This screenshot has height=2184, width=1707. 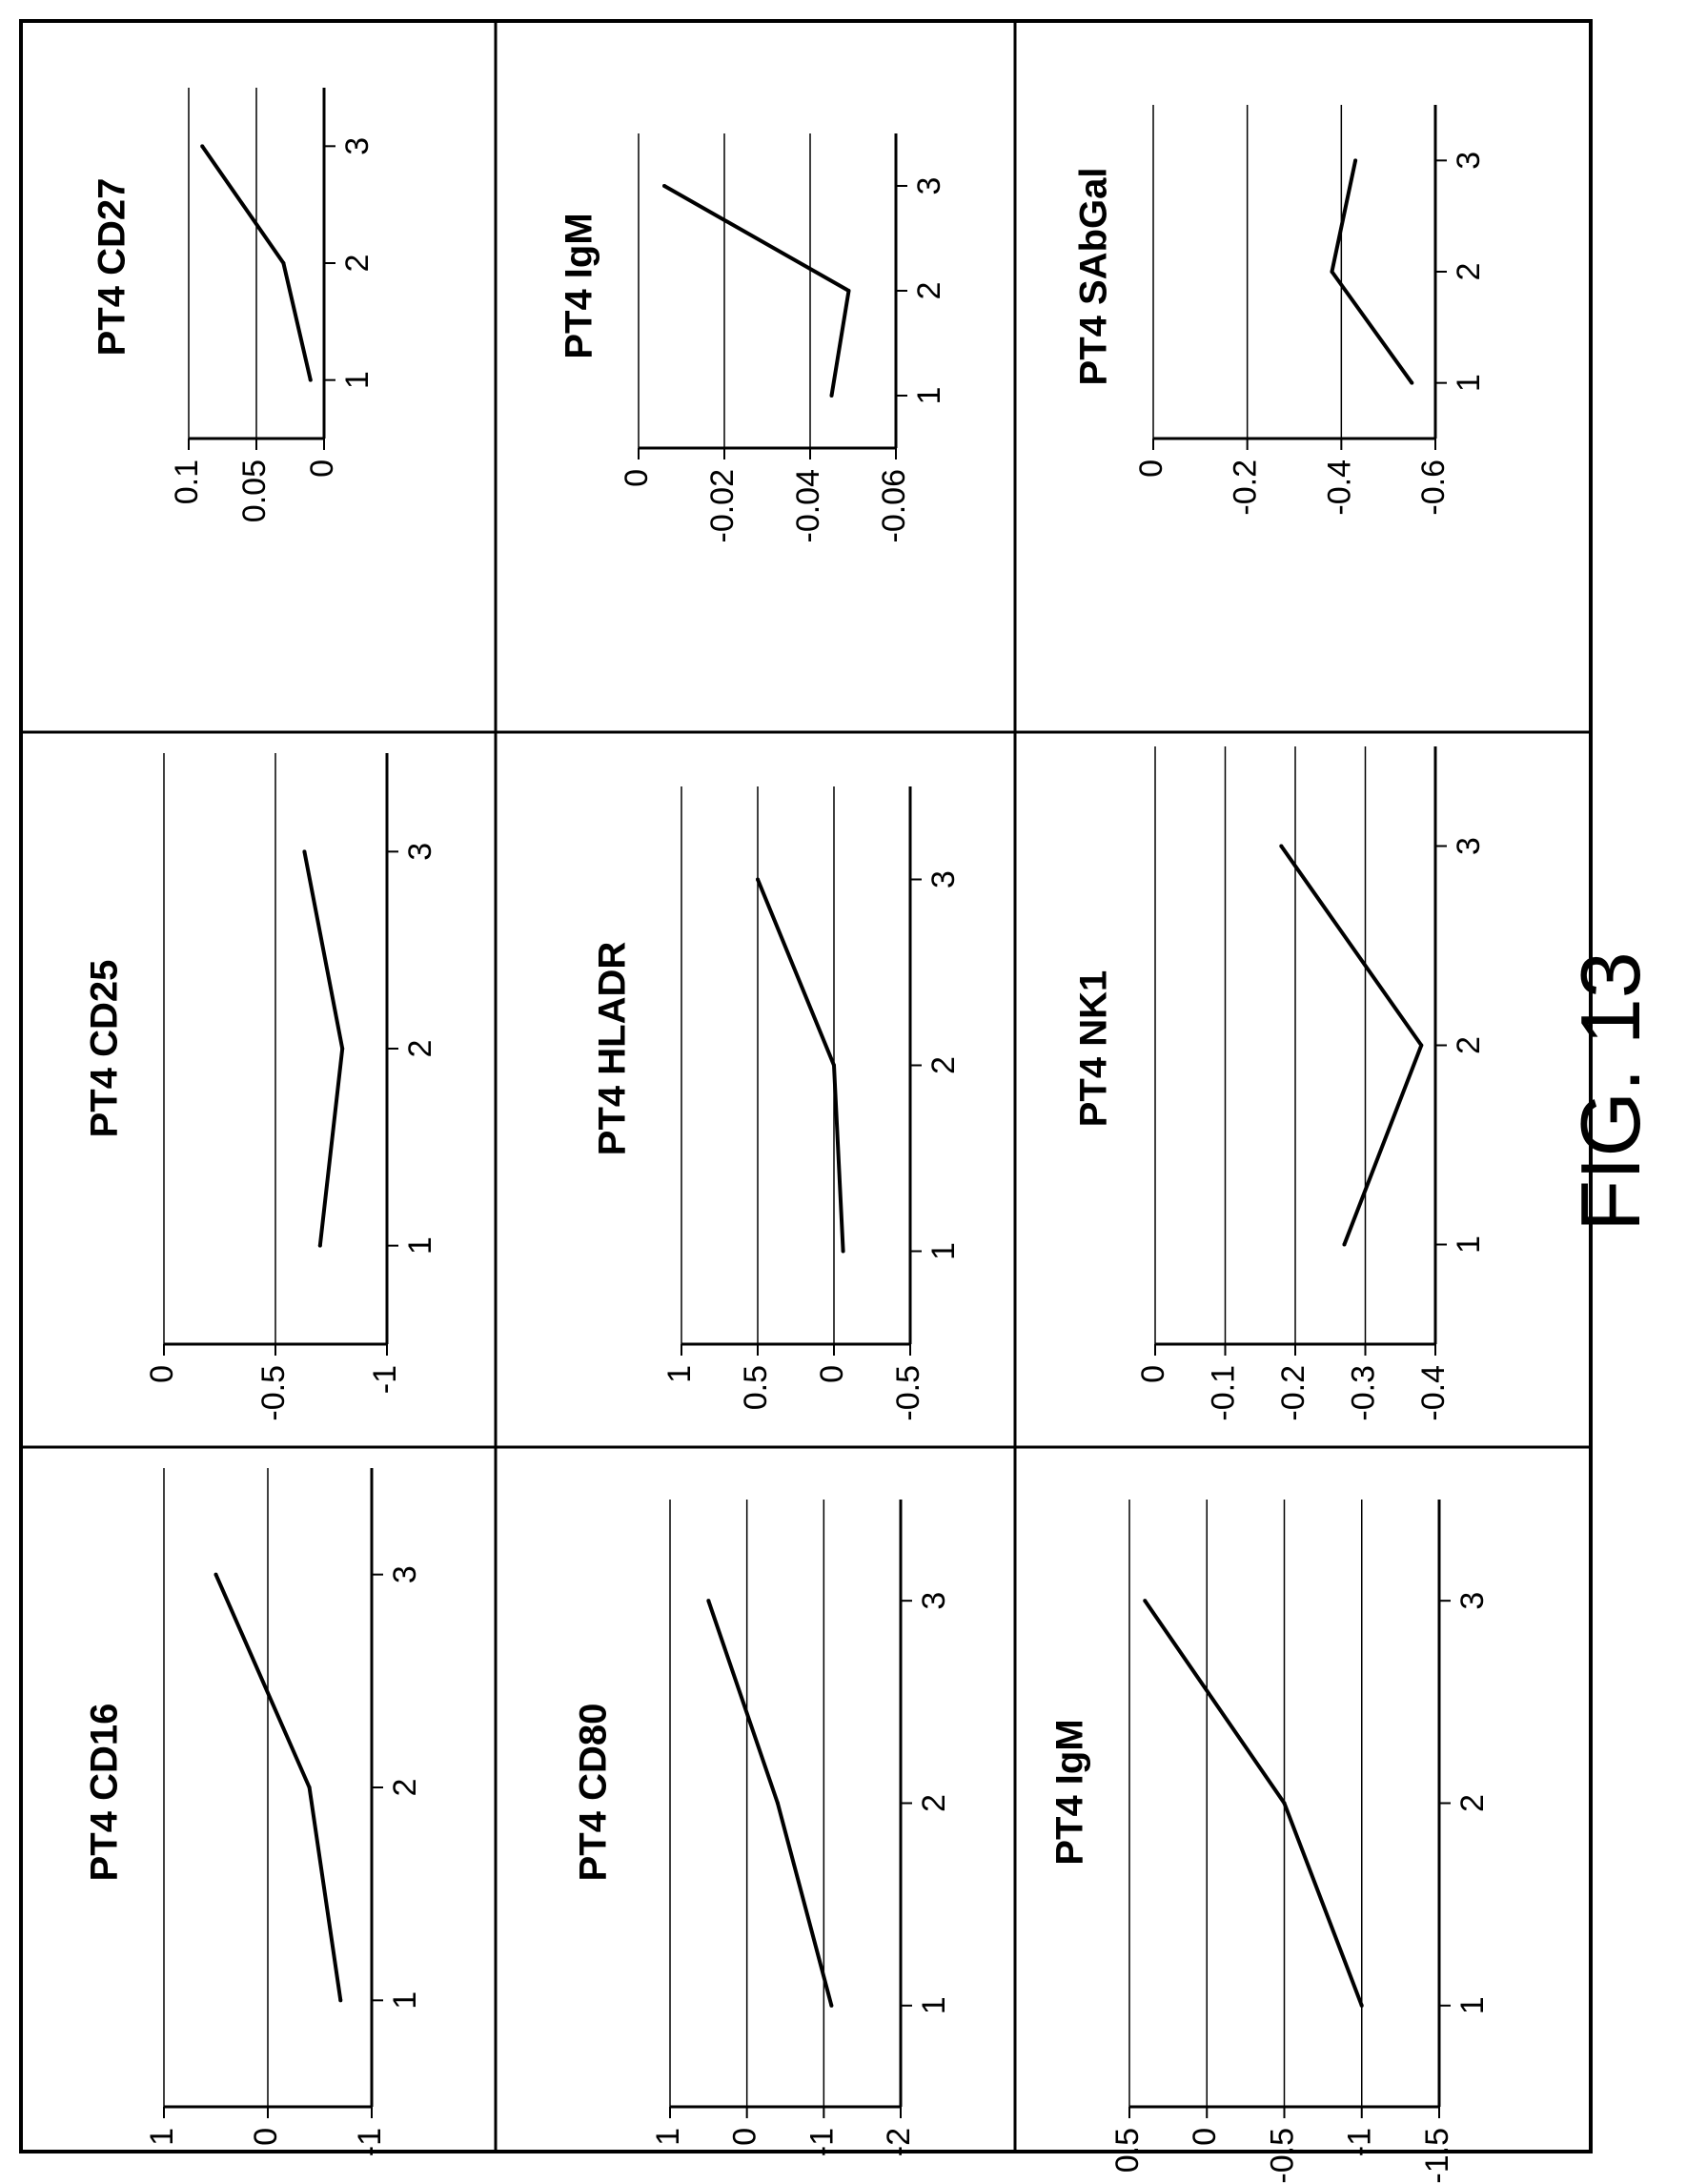 I want to click on panel-title: PT4 SAbGal, so click(x=1094, y=277).